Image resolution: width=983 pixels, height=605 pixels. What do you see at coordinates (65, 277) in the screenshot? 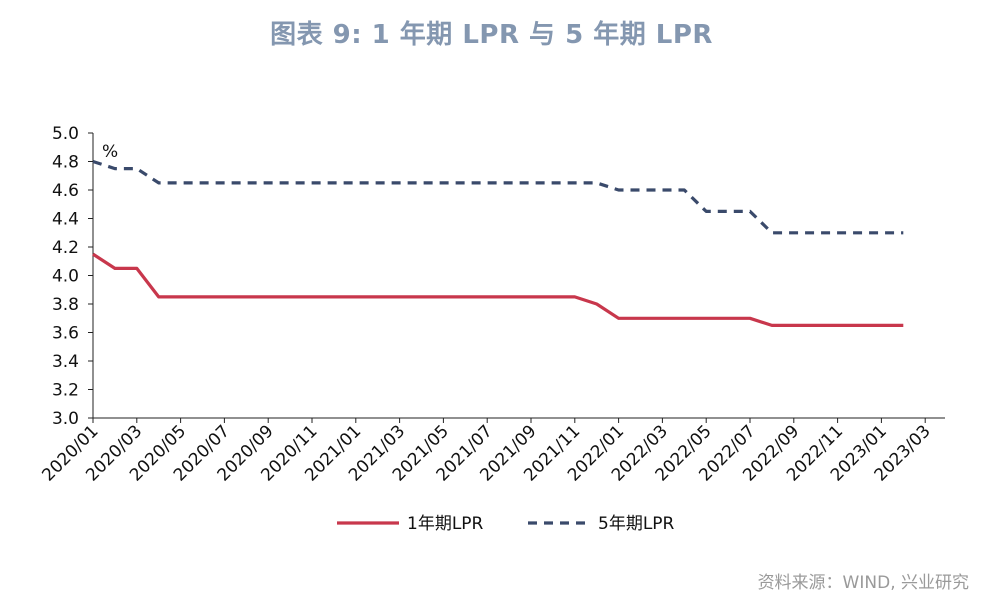
I see `y-tick-label: 4.0` at bounding box center [65, 277].